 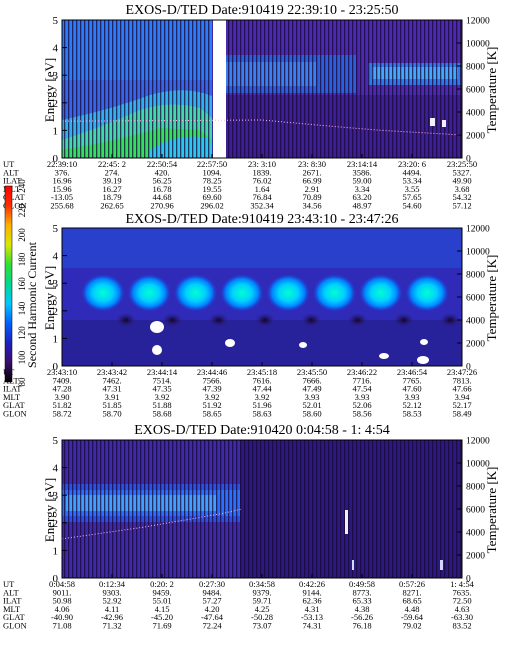 What do you see at coordinates (22, 308) in the screenshot?
I see `colorbar-tick-label: 140` at bounding box center [22, 308].